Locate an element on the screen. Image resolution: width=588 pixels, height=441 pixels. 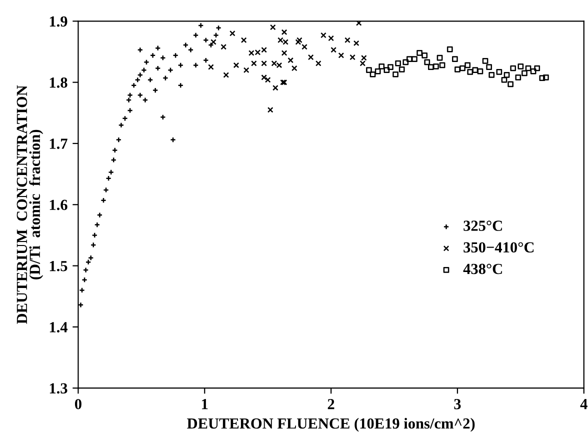
legend-label: 438°C is located at coordinates (482, 269).